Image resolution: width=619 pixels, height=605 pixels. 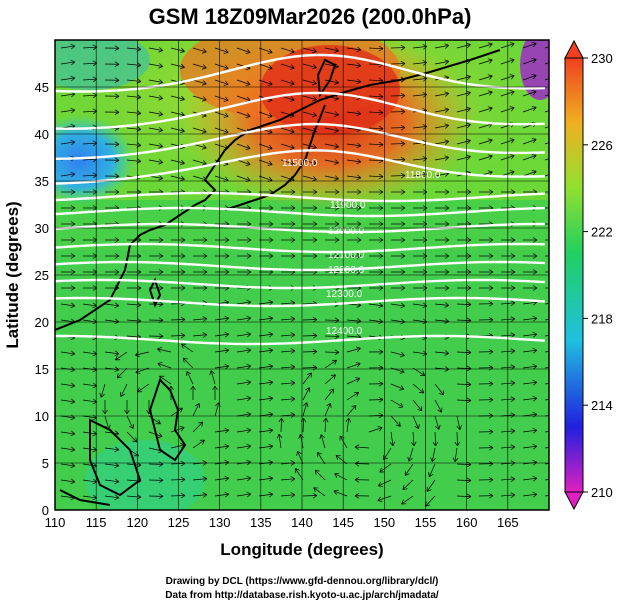 What do you see at coordinates (137, 522) in the screenshot?
I see `x-tick-label: 120` at bounding box center [137, 522].